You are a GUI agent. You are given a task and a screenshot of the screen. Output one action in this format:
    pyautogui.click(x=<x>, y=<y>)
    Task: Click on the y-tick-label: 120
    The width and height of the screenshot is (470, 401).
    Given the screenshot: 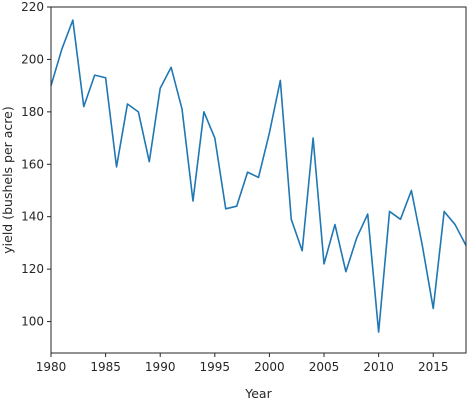 What is the action you would take?
    pyautogui.click(x=32, y=269)
    